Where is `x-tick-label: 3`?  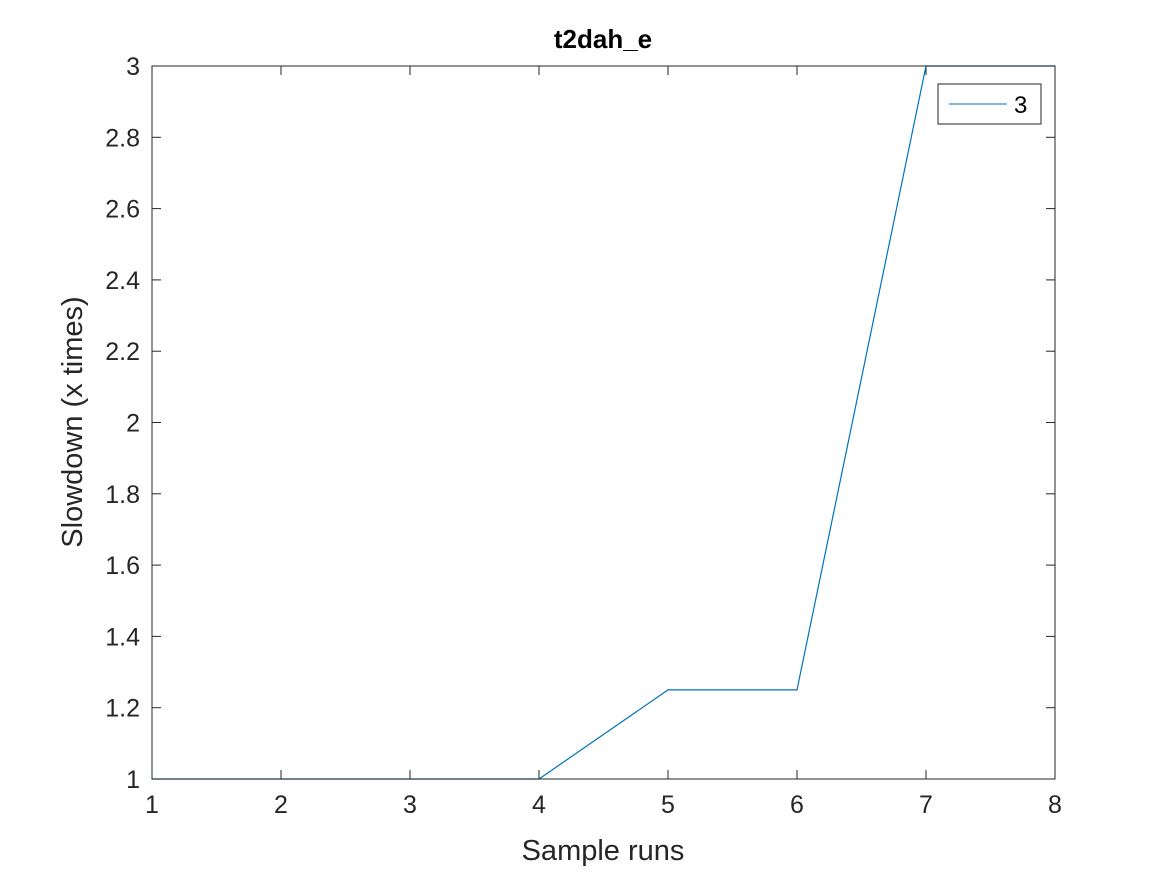
x-tick-label: 3 is located at coordinates (410, 805).